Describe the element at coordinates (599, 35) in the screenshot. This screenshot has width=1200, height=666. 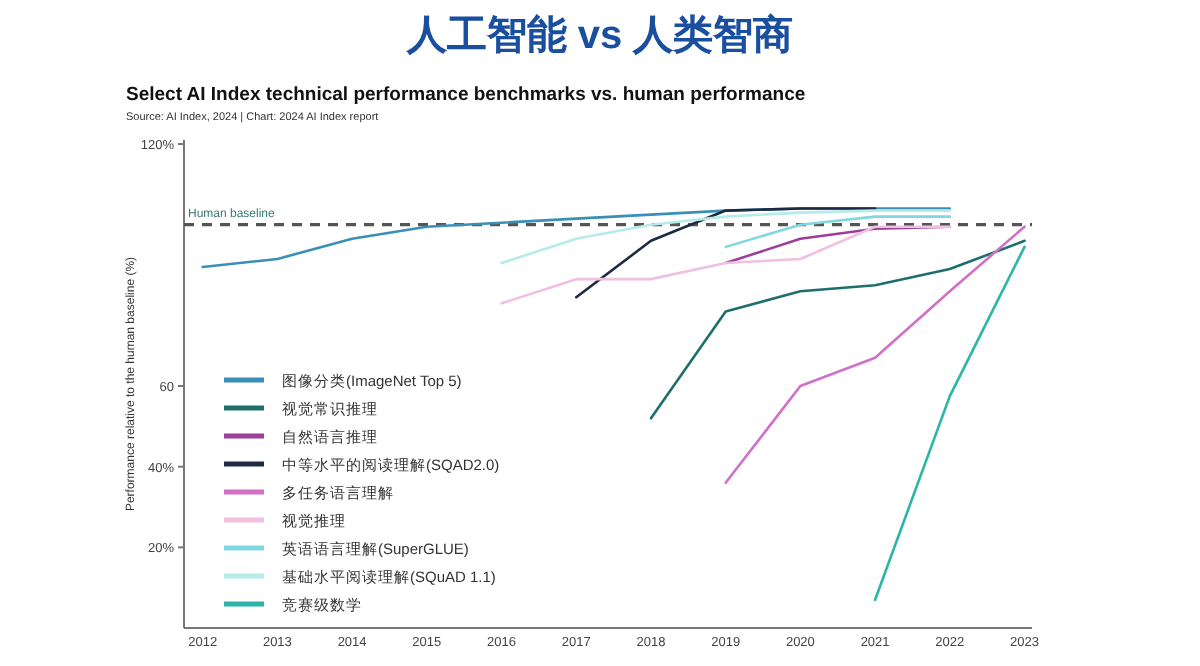
I see `chart-title: 人工智能 vs 人类智商` at that location.